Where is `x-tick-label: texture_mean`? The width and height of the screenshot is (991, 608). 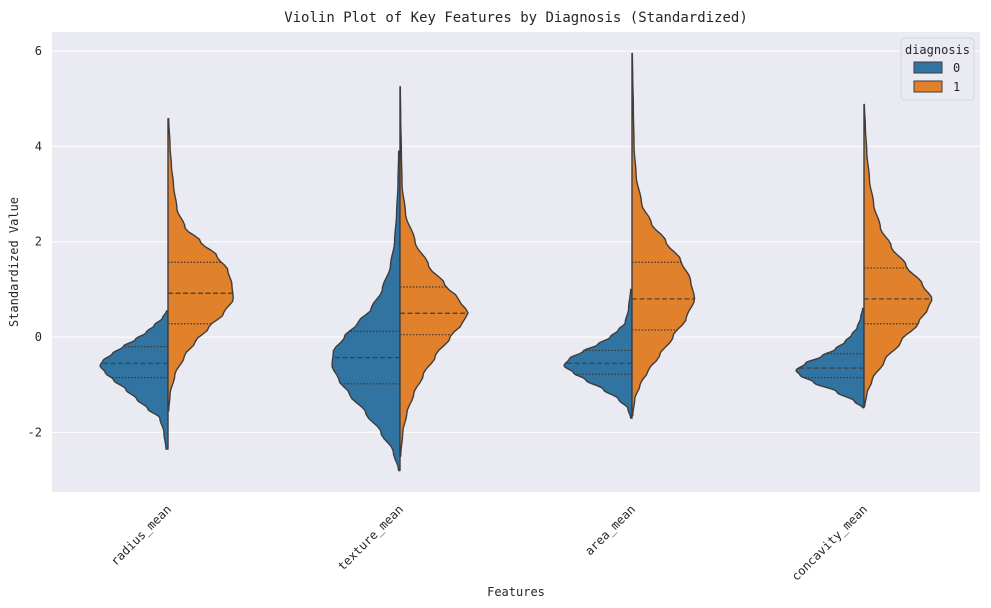 x-tick-label: texture_mean is located at coordinates (370, 537).